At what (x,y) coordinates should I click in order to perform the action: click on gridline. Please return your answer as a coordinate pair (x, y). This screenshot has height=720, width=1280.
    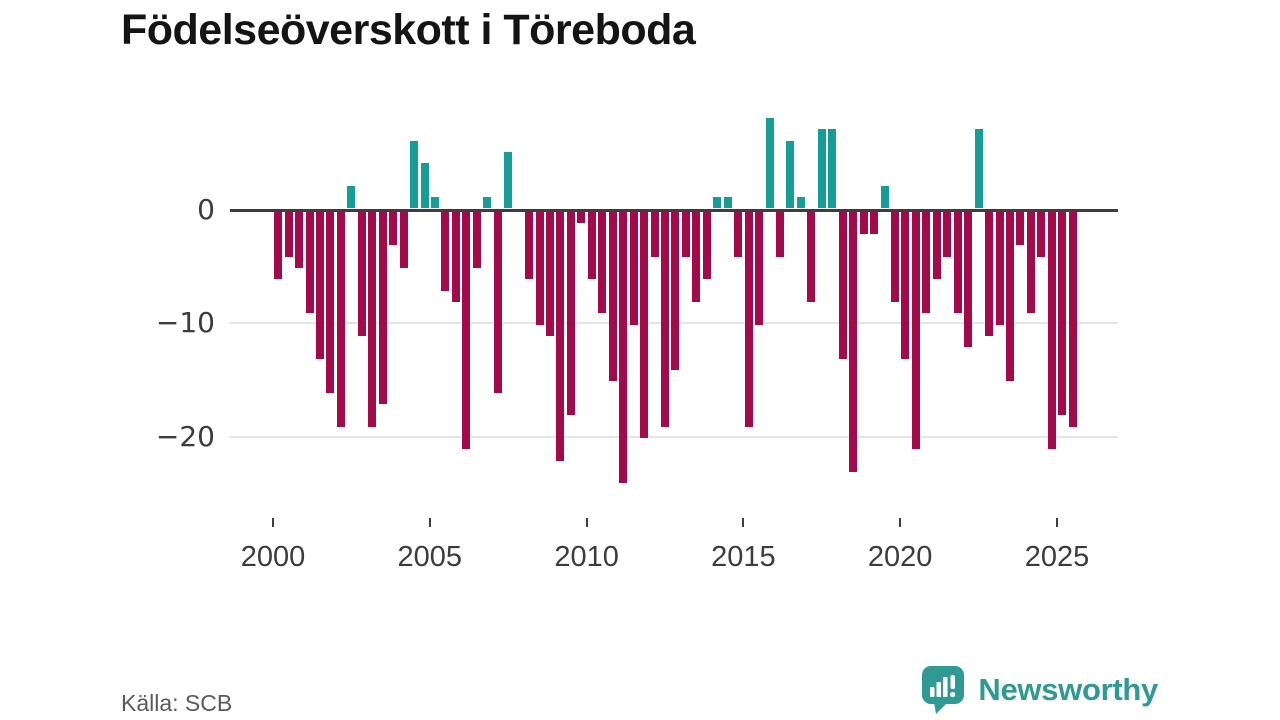
    Looking at the image, I should click on (674, 436).